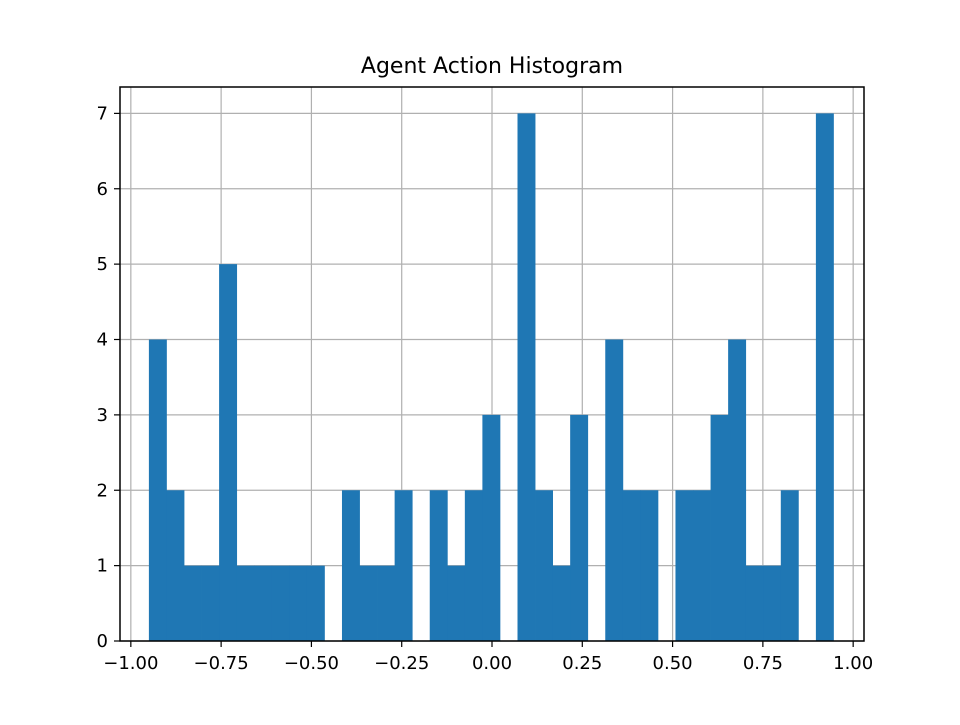 This screenshot has height=725, width=960. I want to click on x-tick-label: −0.50, so click(311, 663).